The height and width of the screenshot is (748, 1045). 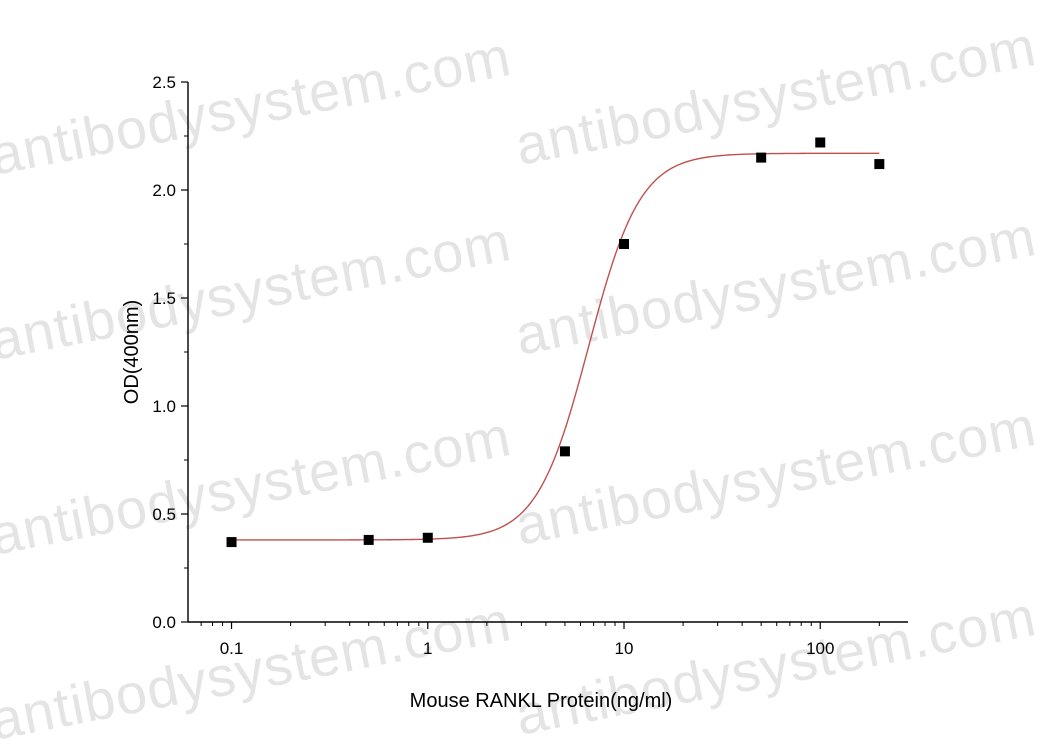 I want to click on y-axis-title: OD(400nm), so click(x=132, y=352).